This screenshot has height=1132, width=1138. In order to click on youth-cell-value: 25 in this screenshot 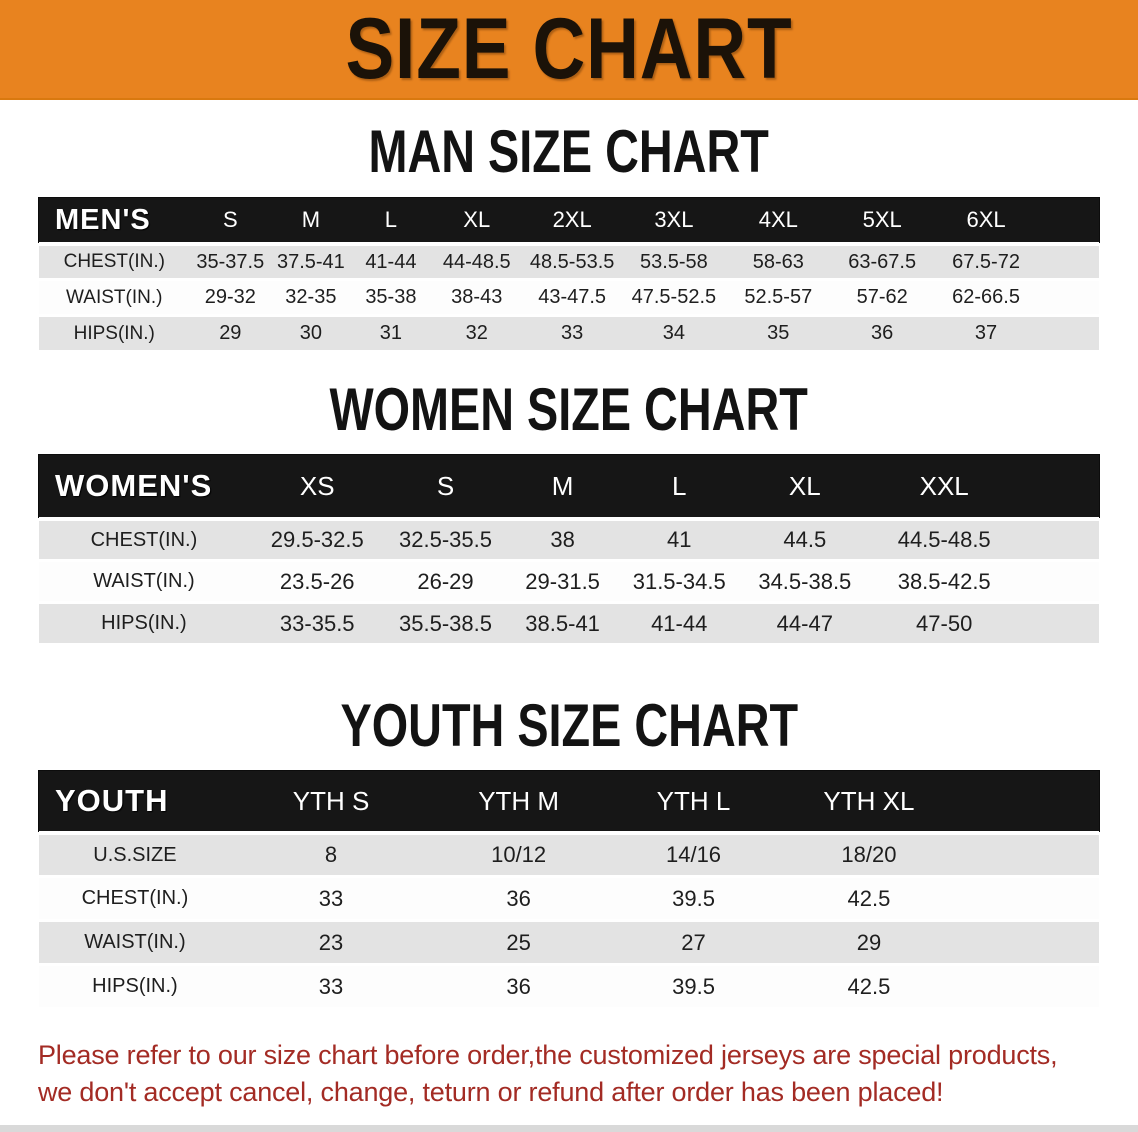, I will do `click(518, 942)`.